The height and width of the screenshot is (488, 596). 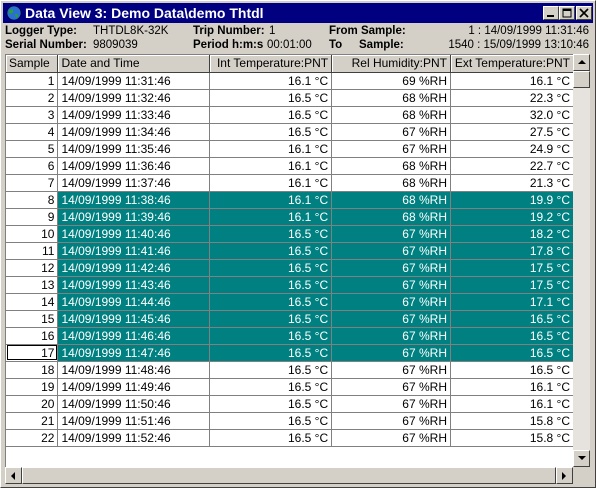 I want to click on table-row: 4 14/09/1999 11:34:46 16.5 °C 67 %RH 27.5 °C, so click(x=290, y=132).